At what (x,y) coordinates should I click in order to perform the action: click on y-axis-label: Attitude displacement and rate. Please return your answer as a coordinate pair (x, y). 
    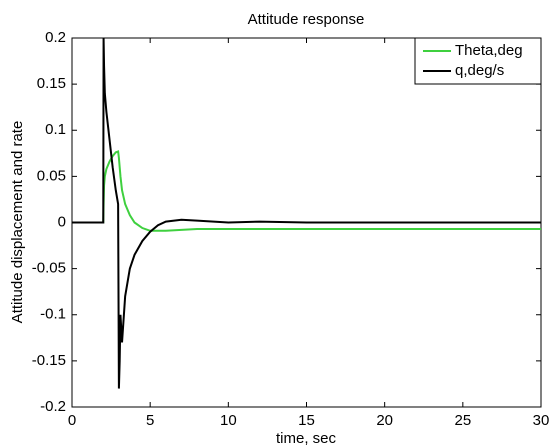
    Looking at the image, I should click on (17, 222).